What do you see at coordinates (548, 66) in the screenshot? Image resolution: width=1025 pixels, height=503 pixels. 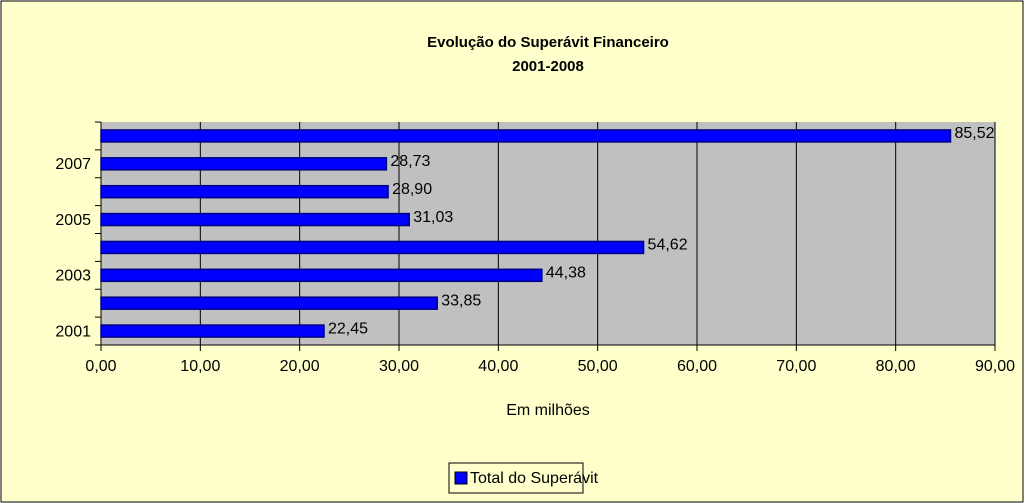 I see `chart-subtitle: 2001-2008` at bounding box center [548, 66].